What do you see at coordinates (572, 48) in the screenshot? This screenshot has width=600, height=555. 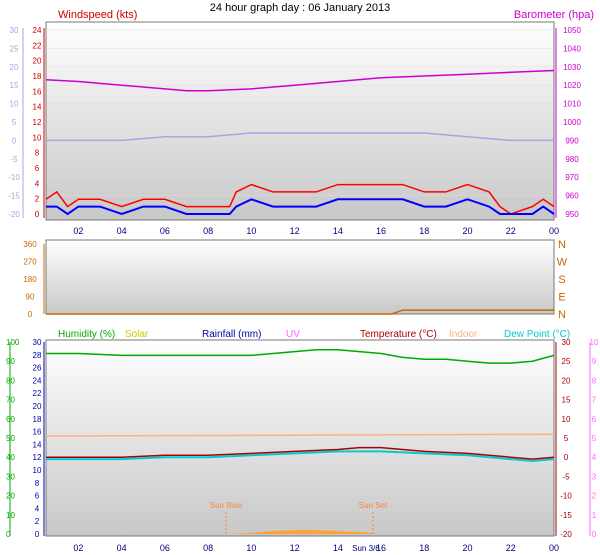 I see `barometer-axis-tick: 1040` at bounding box center [572, 48].